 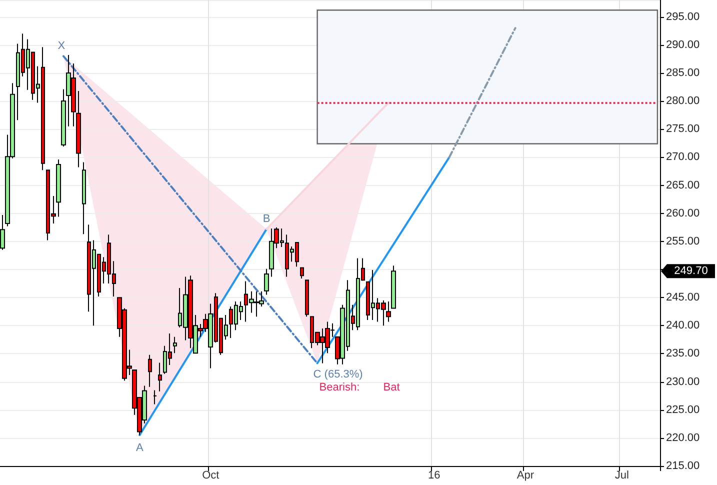 I want to click on annotation: X, so click(x=62, y=46).